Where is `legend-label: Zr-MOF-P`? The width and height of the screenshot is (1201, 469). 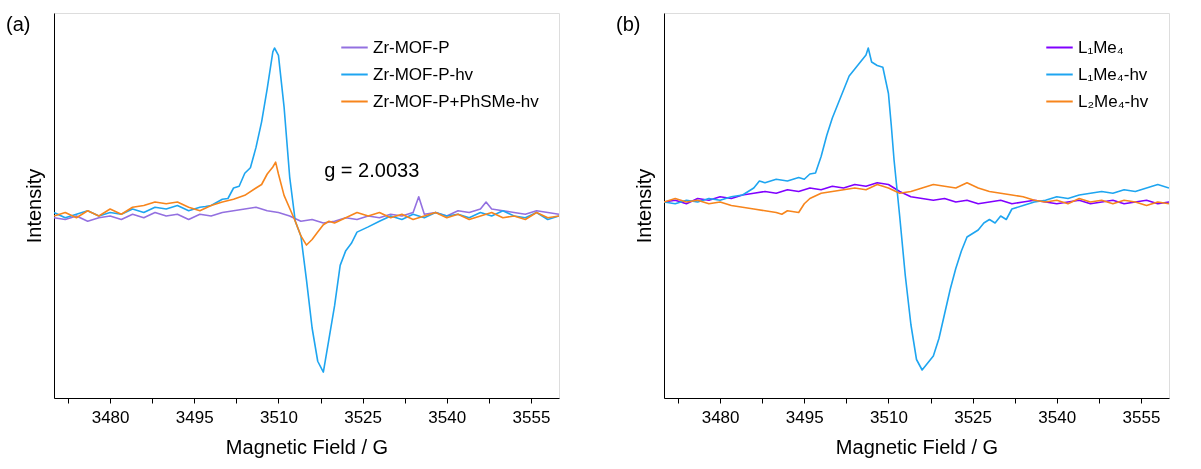 legend-label: Zr-MOF-P is located at coordinates (411, 47).